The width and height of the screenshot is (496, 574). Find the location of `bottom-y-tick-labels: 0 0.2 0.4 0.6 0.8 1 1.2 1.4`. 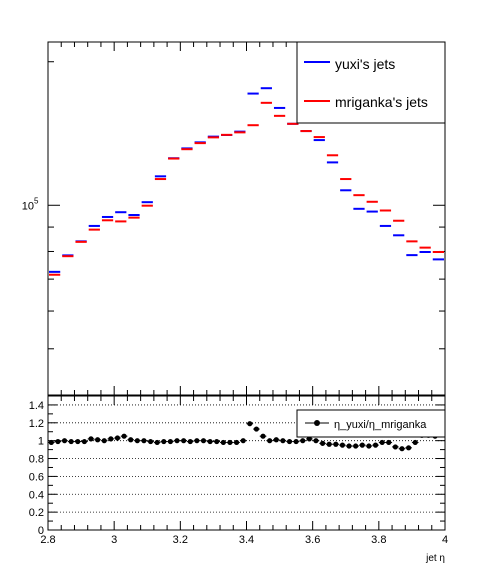

bottom-y-tick-labels: 0 0.2 0.4 0.6 0.8 1 1.2 1.4 is located at coordinates (36, 468).